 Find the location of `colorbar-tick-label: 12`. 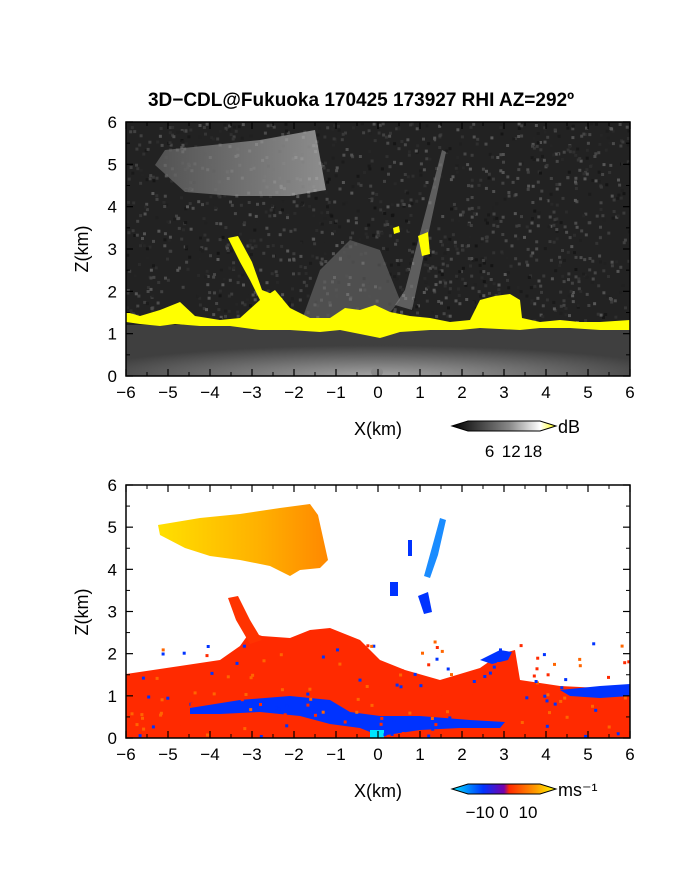

colorbar-tick-label: 12 is located at coordinates (511, 451).